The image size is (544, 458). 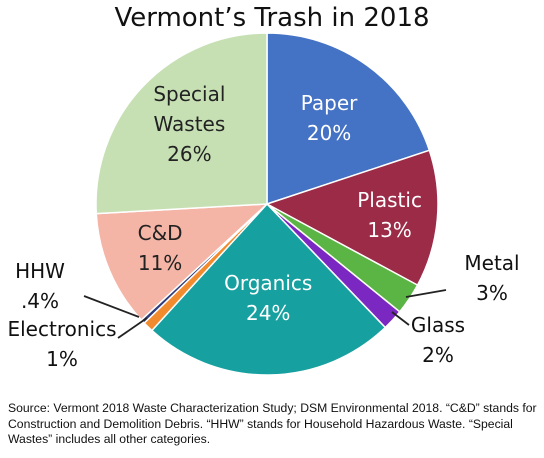 I want to click on label-value-candd: 11%, so click(x=160, y=263).